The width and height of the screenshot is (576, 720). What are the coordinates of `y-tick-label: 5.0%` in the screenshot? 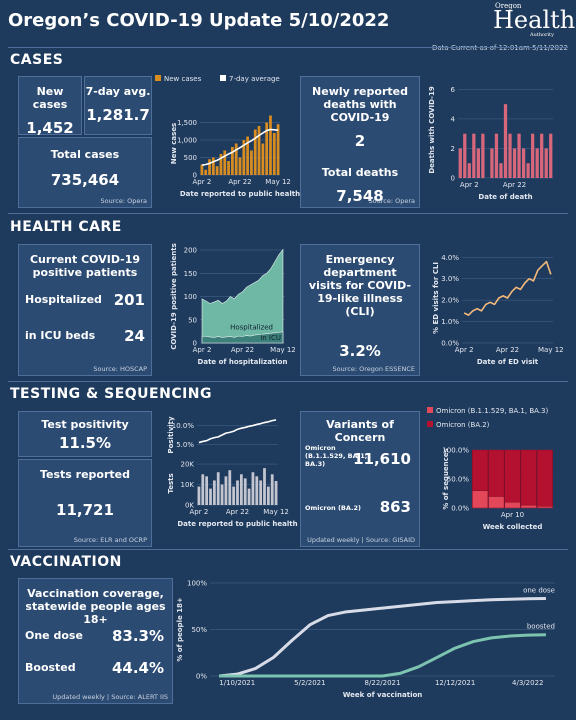 It's located at (185, 445).